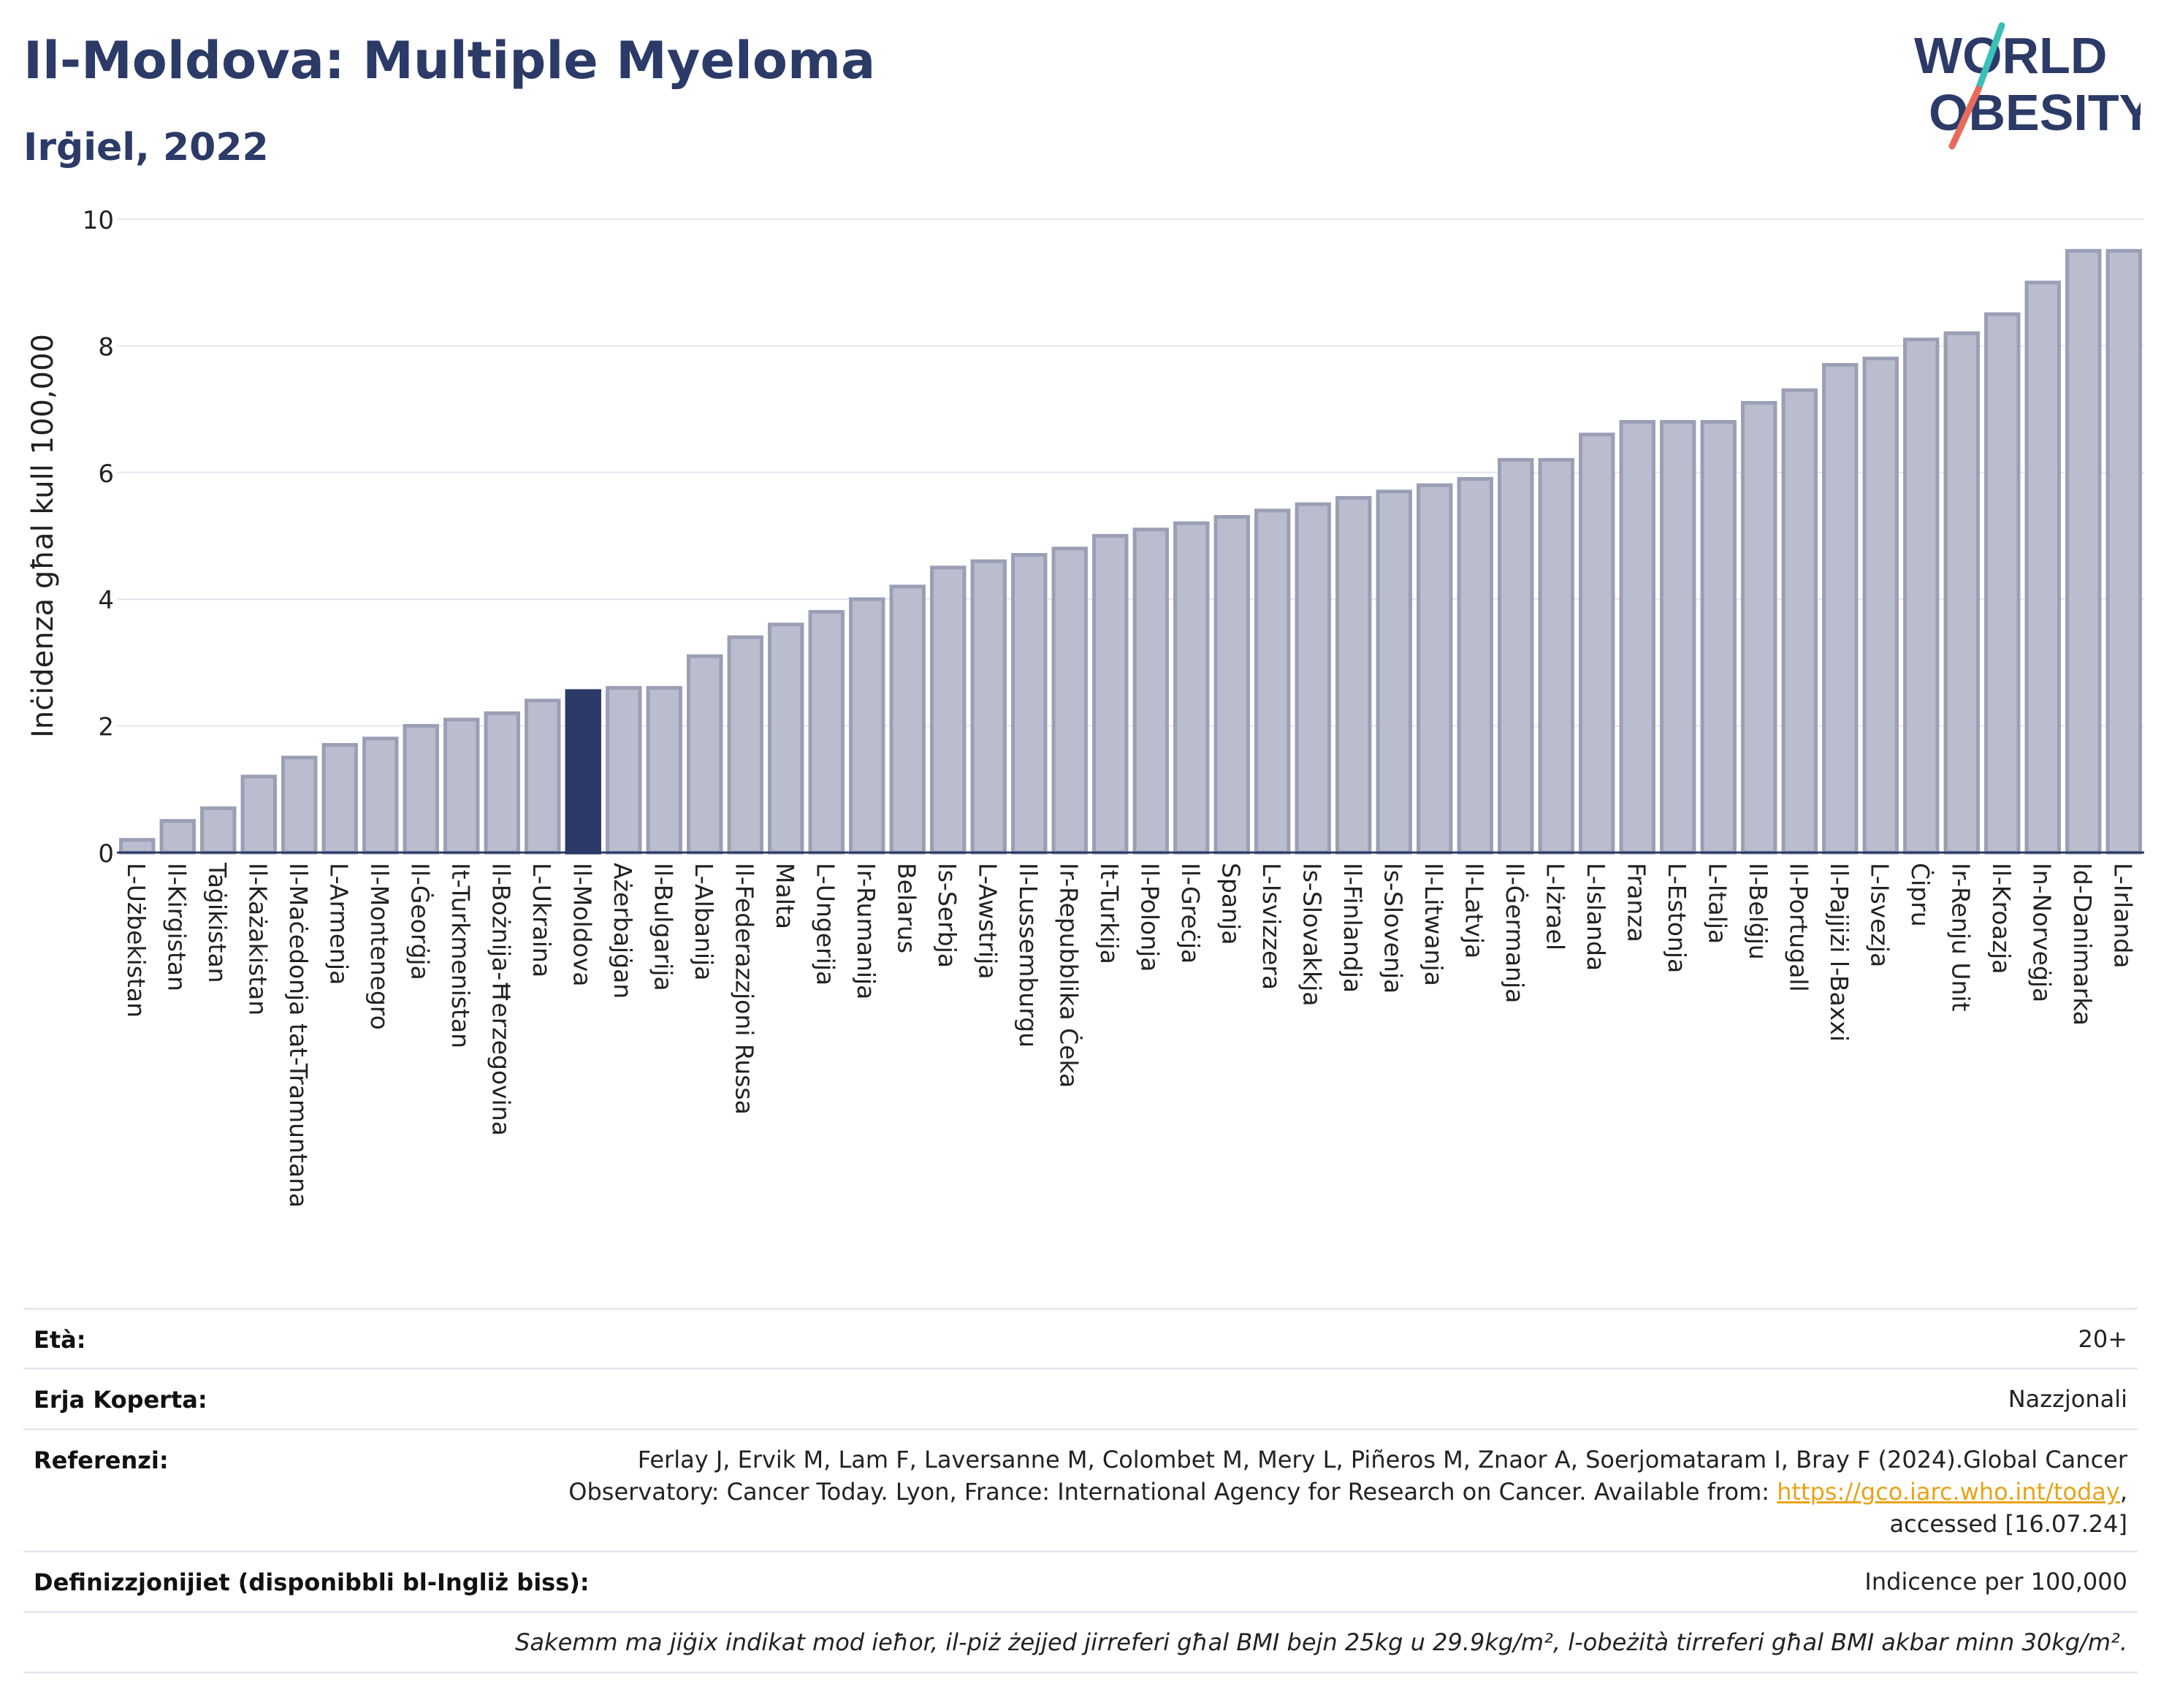 The height and width of the screenshot is (1708, 2161). Describe the element at coordinates (2102, 1339) in the screenshot. I see `age-value: 20+` at that location.